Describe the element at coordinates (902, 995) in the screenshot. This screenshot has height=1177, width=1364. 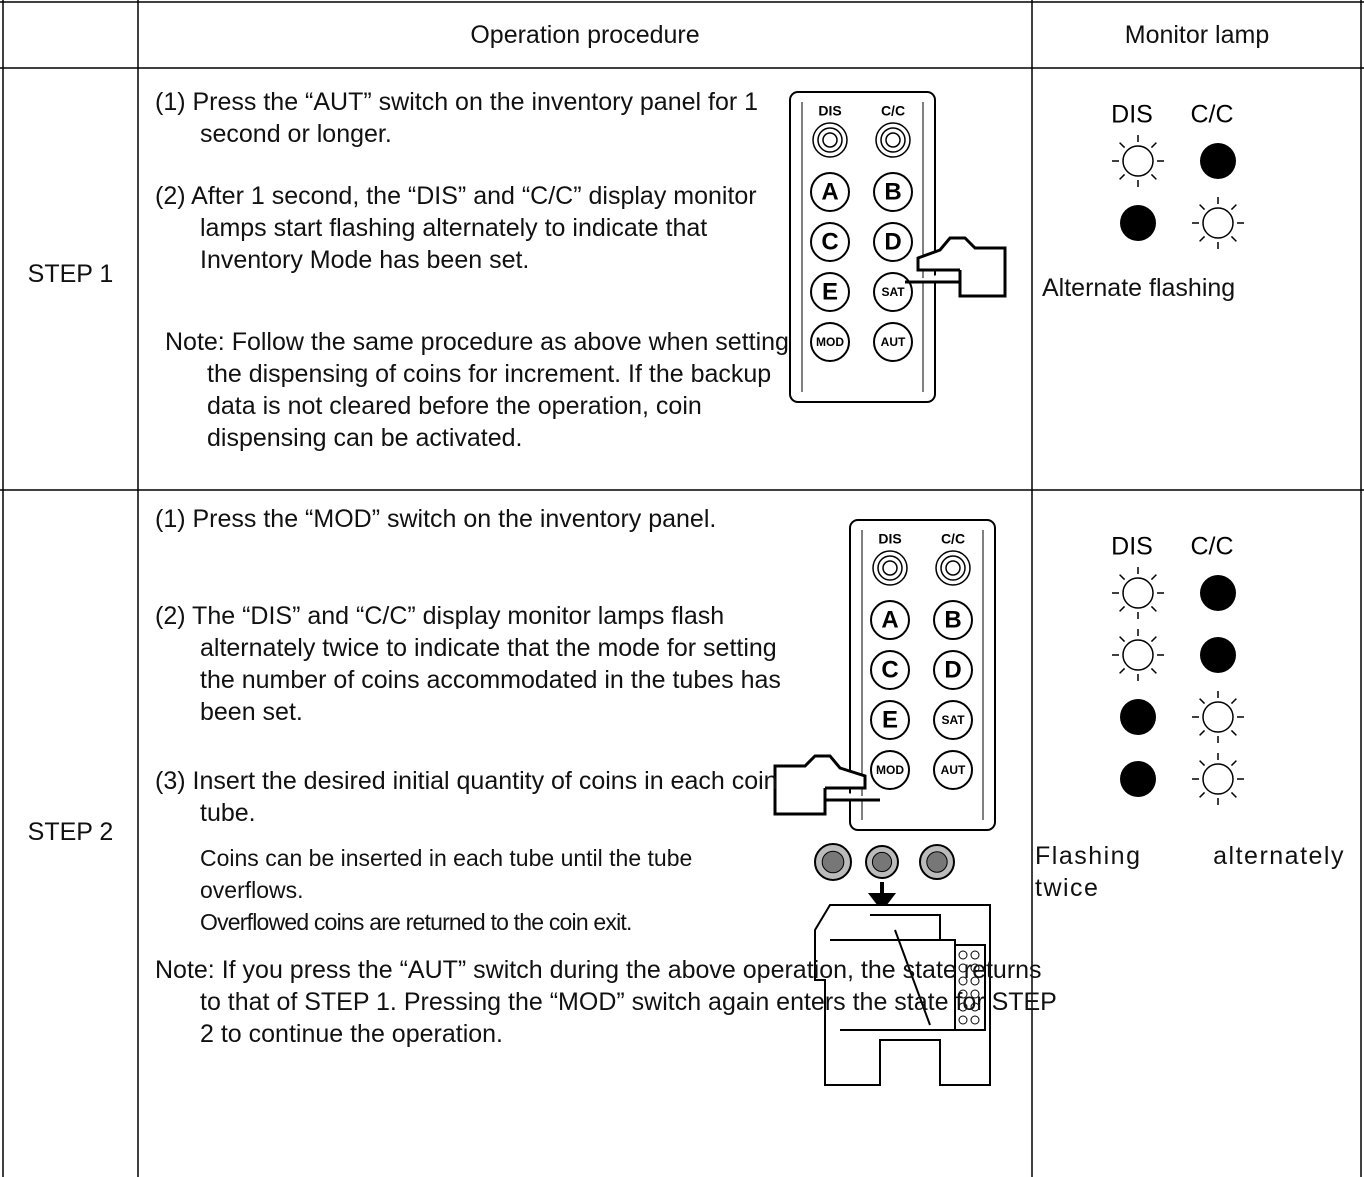
I see `machine-icon` at that location.